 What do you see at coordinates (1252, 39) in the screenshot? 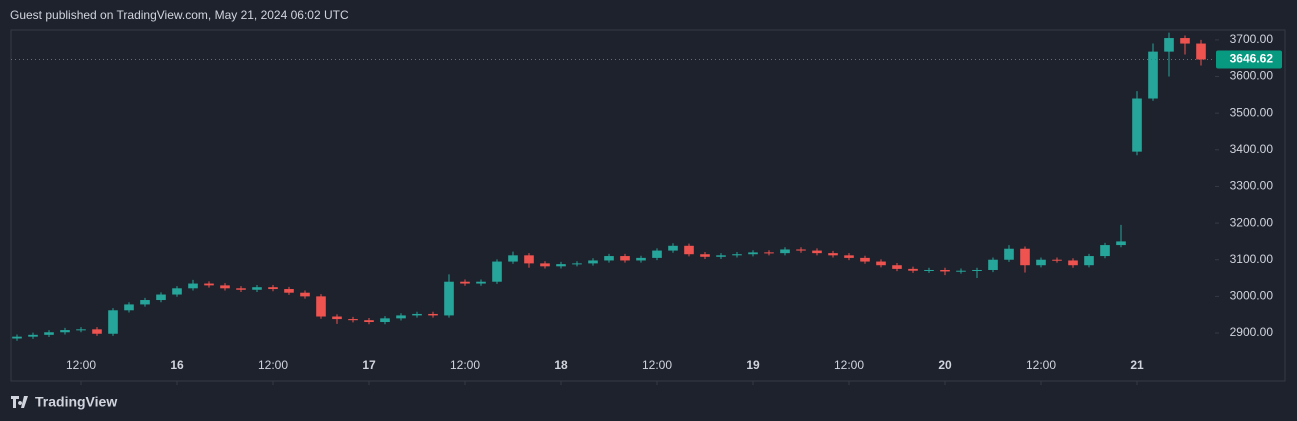
I see `y-tick-label: 3700.00` at bounding box center [1252, 39].